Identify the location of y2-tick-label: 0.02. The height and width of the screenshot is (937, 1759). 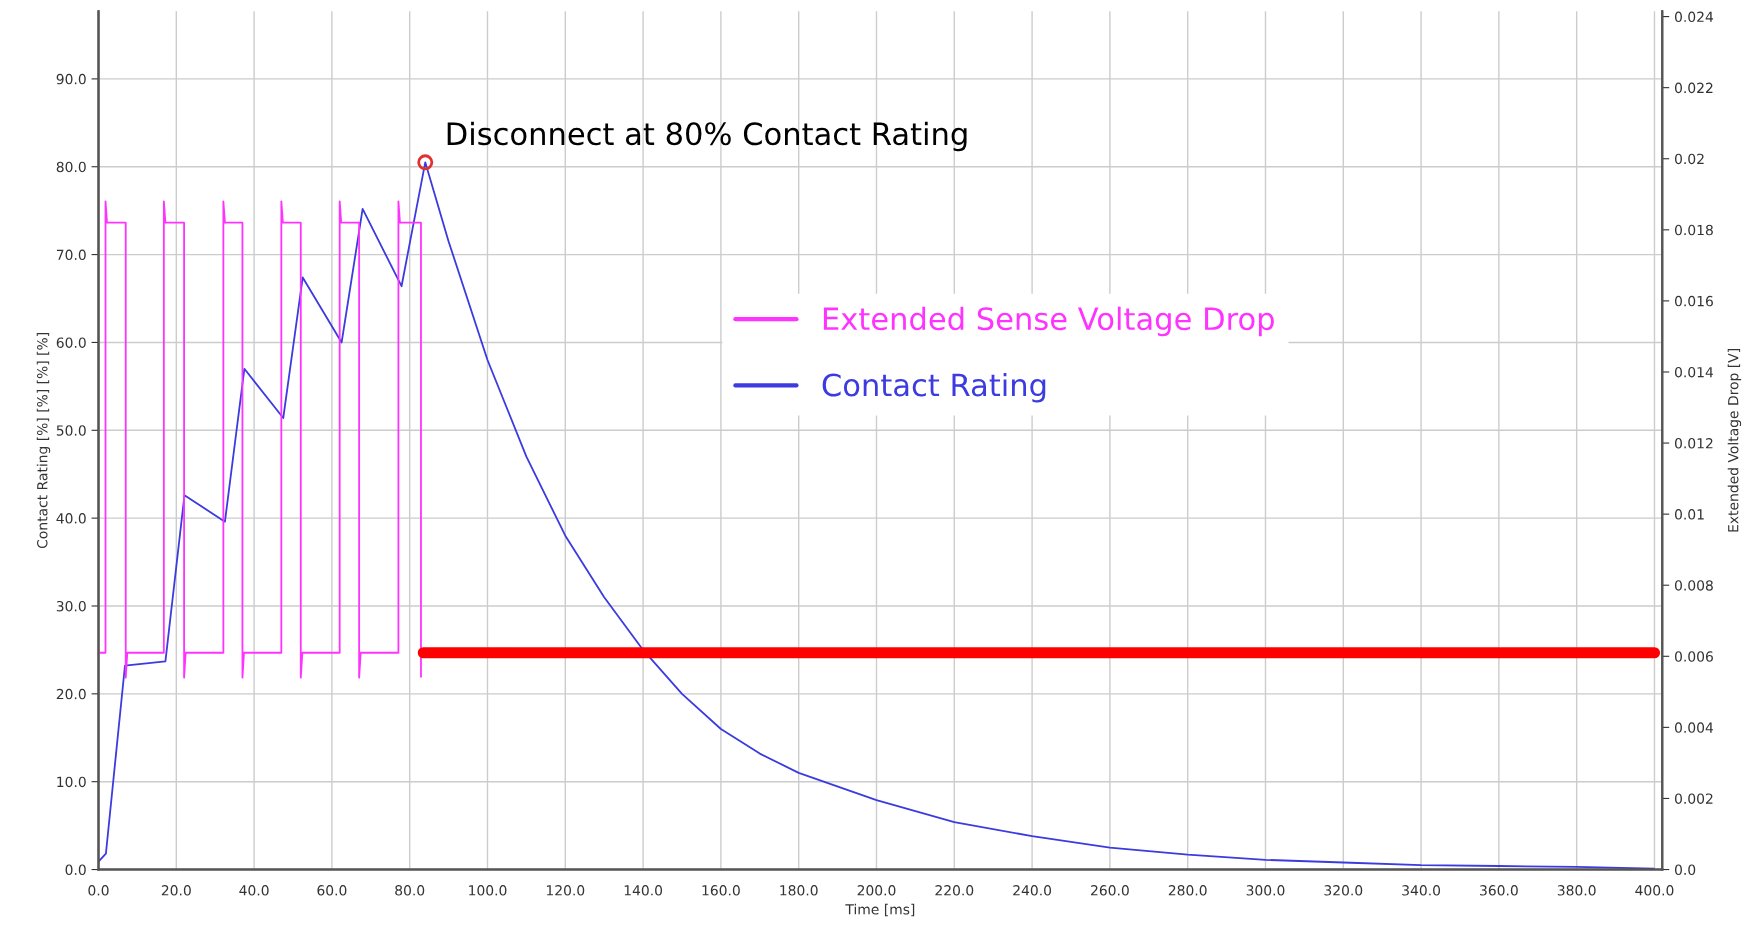
(1689, 159).